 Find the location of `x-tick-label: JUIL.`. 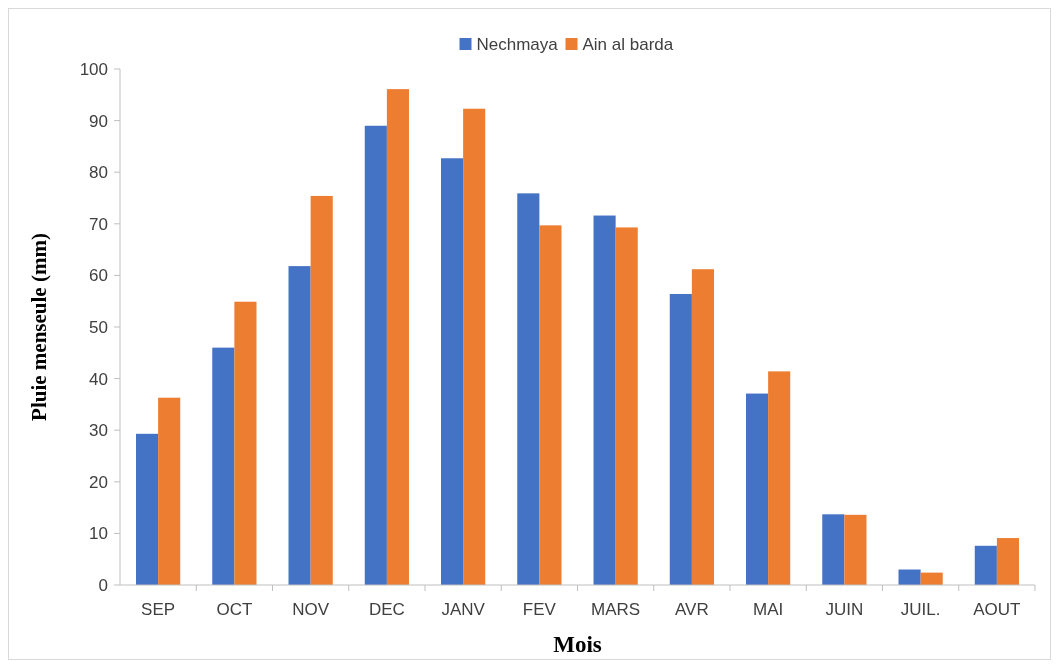

x-tick-label: JUIL. is located at coordinates (920, 609).